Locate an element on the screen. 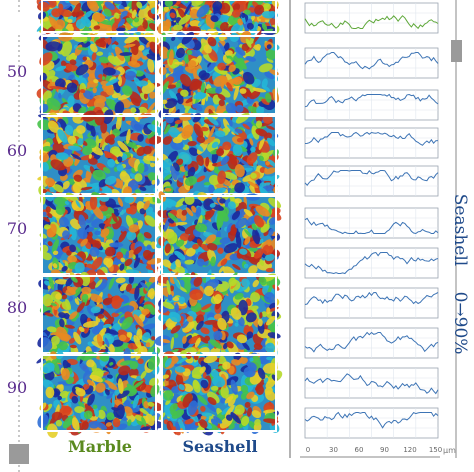  x-tick-label: 30 is located at coordinates (333, 450).